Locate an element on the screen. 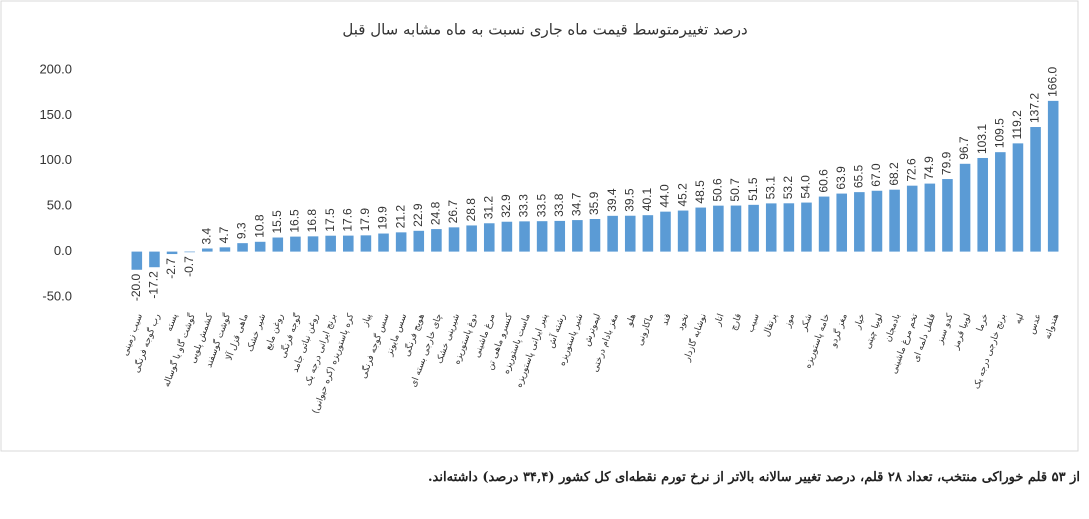 This screenshot has width=1089, height=519. y-tick-label: 100.0 is located at coordinates (55, 159).